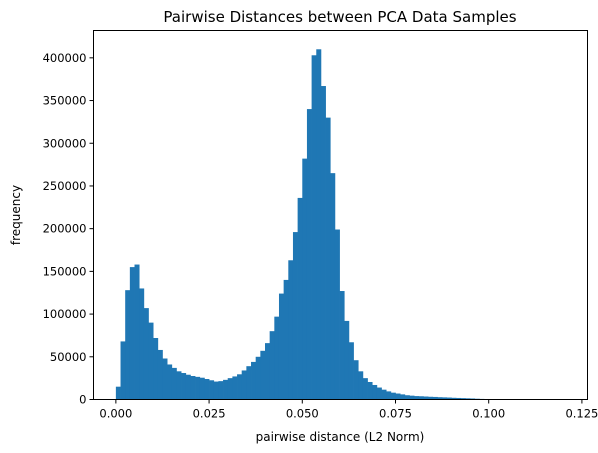 The image size is (598, 453). What do you see at coordinates (302, 414) in the screenshot?
I see `x-tick-label: 0.050` at bounding box center [302, 414].